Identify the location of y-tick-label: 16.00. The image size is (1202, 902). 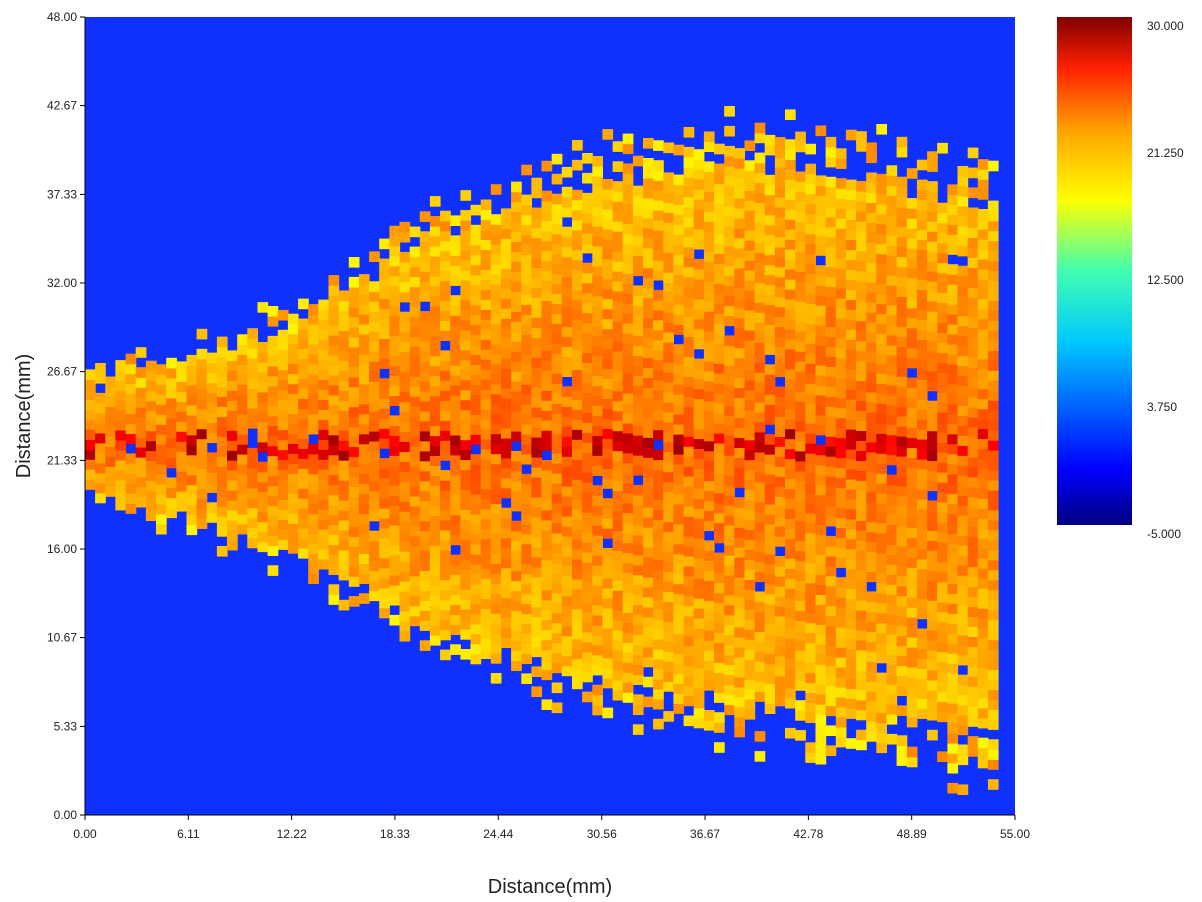
(62, 549).